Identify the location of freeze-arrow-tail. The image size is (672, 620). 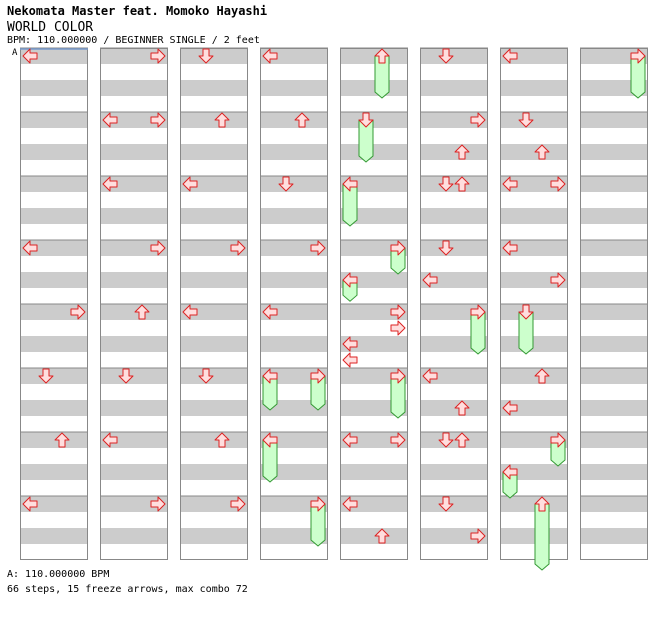
(542, 537).